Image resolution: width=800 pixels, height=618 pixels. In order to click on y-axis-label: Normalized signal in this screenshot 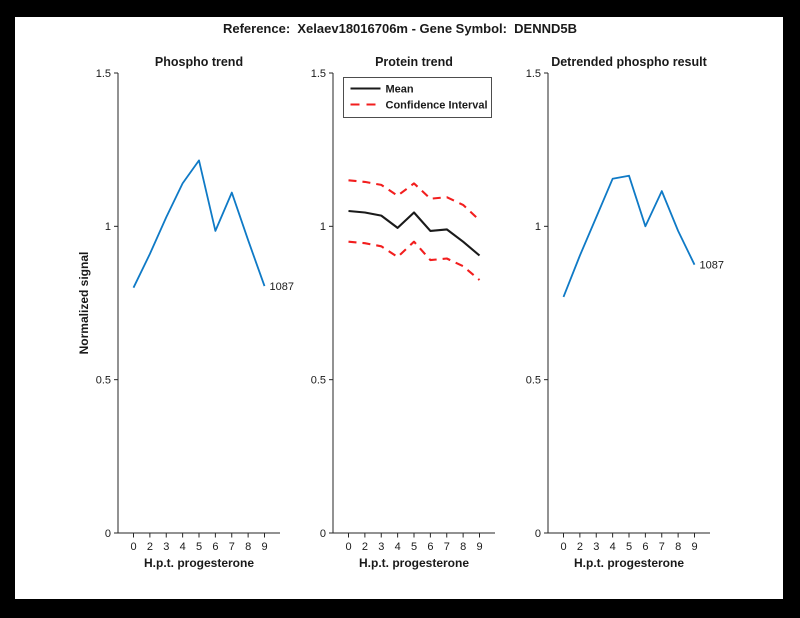, I will do `click(84, 303)`.